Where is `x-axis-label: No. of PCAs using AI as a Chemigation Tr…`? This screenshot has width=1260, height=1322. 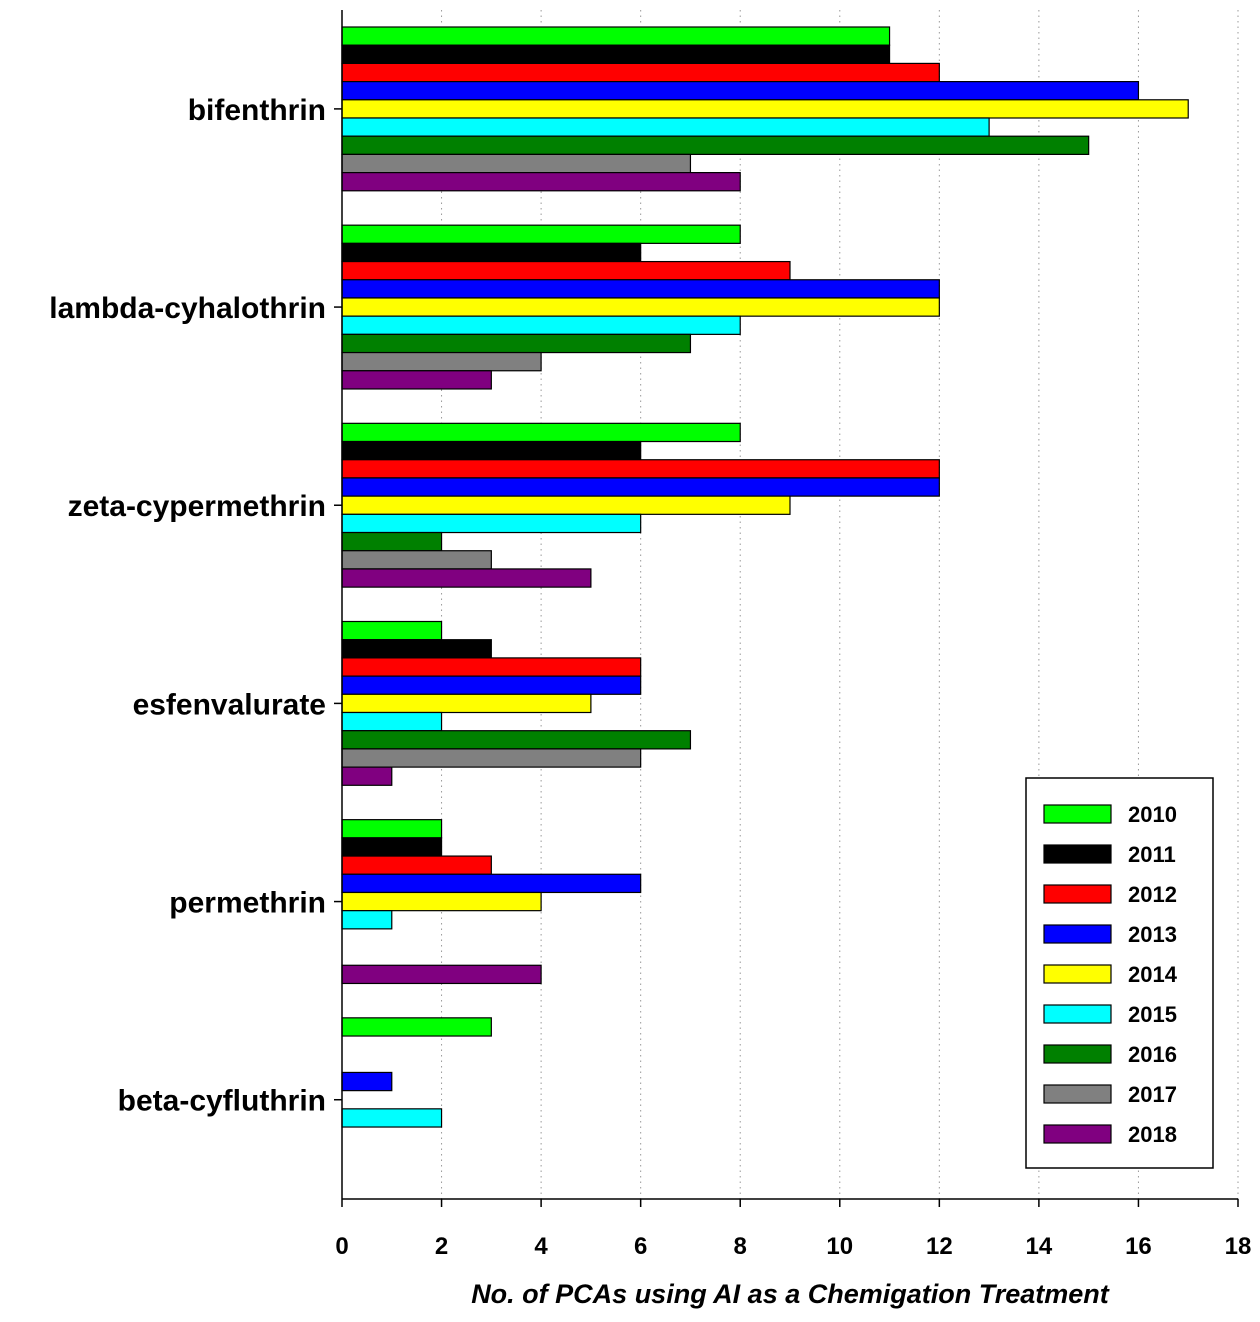
x-axis-label: No. of PCAs using AI as a Chemigation Tr… is located at coordinates (790, 1294).